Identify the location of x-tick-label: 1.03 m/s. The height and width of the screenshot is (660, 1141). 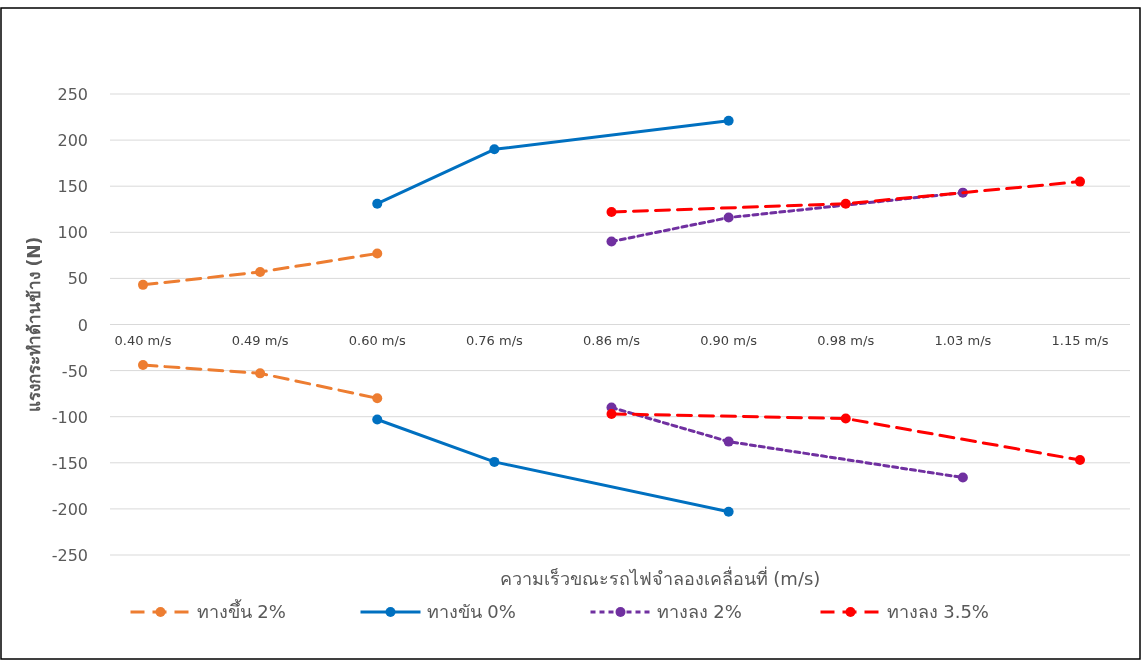
(963, 340).